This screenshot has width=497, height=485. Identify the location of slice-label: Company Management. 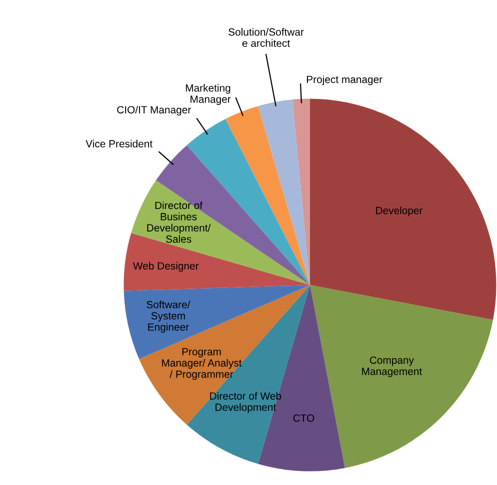
(392, 367).